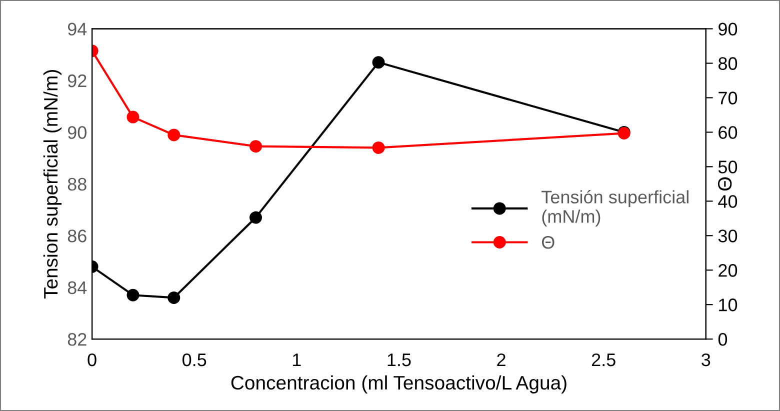 The width and height of the screenshot is (780, 411). I want to click on x-tick-label: 1, so click(297, 360).